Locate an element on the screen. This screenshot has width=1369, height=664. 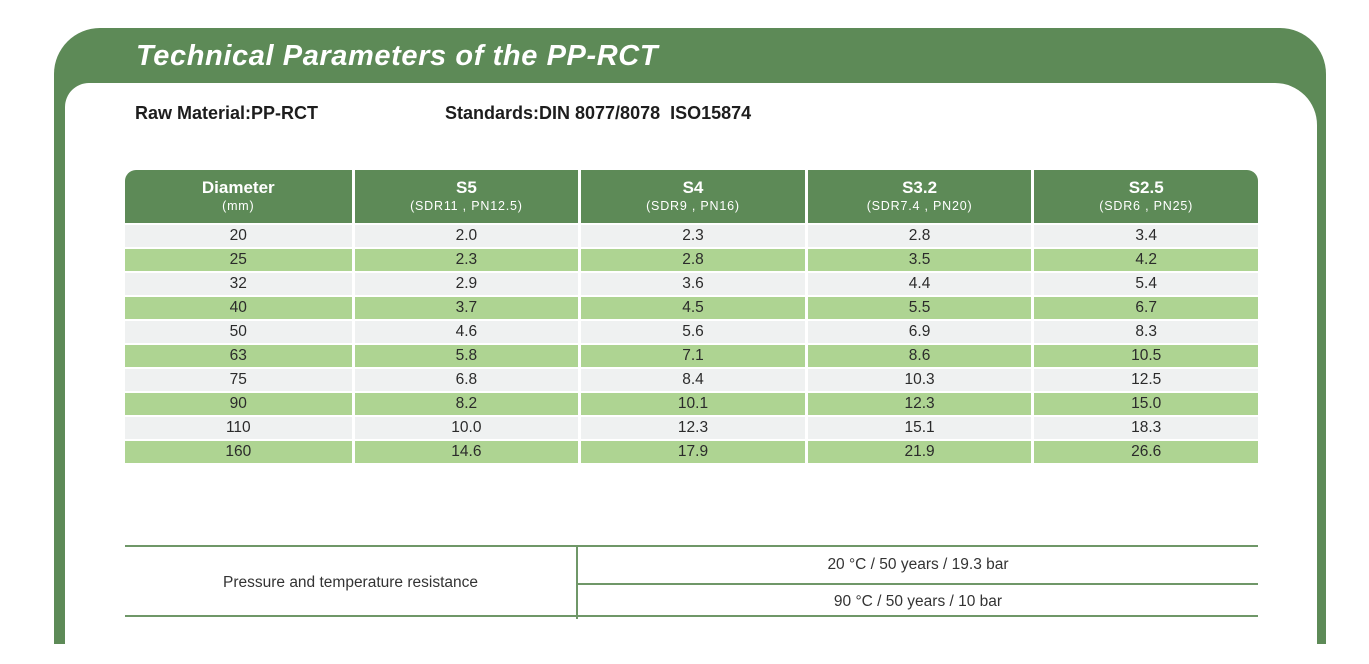
table-cell: 4.4 is located at coordinates (918, 283).